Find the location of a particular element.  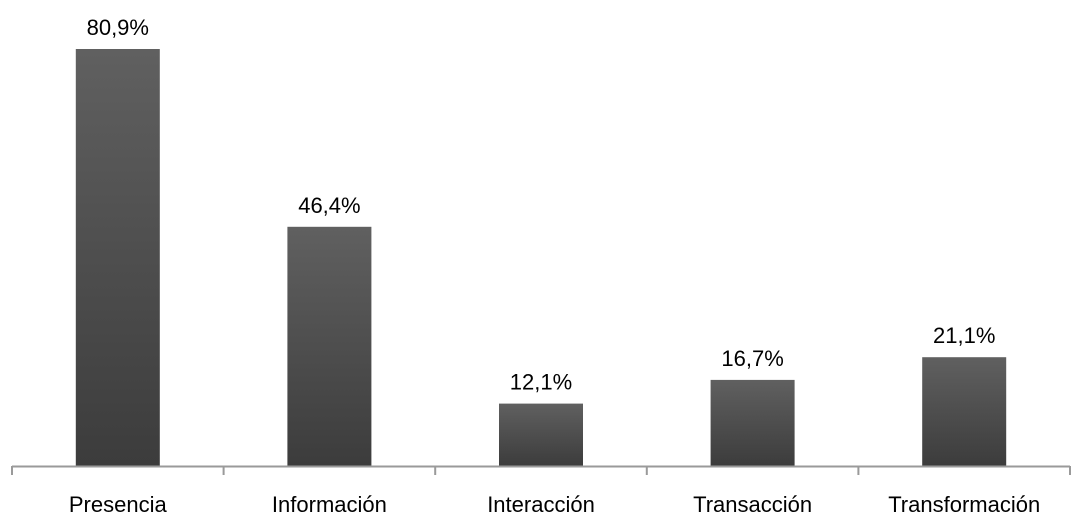

x-tick-label: Interacción is located at coordinates (541, 504).